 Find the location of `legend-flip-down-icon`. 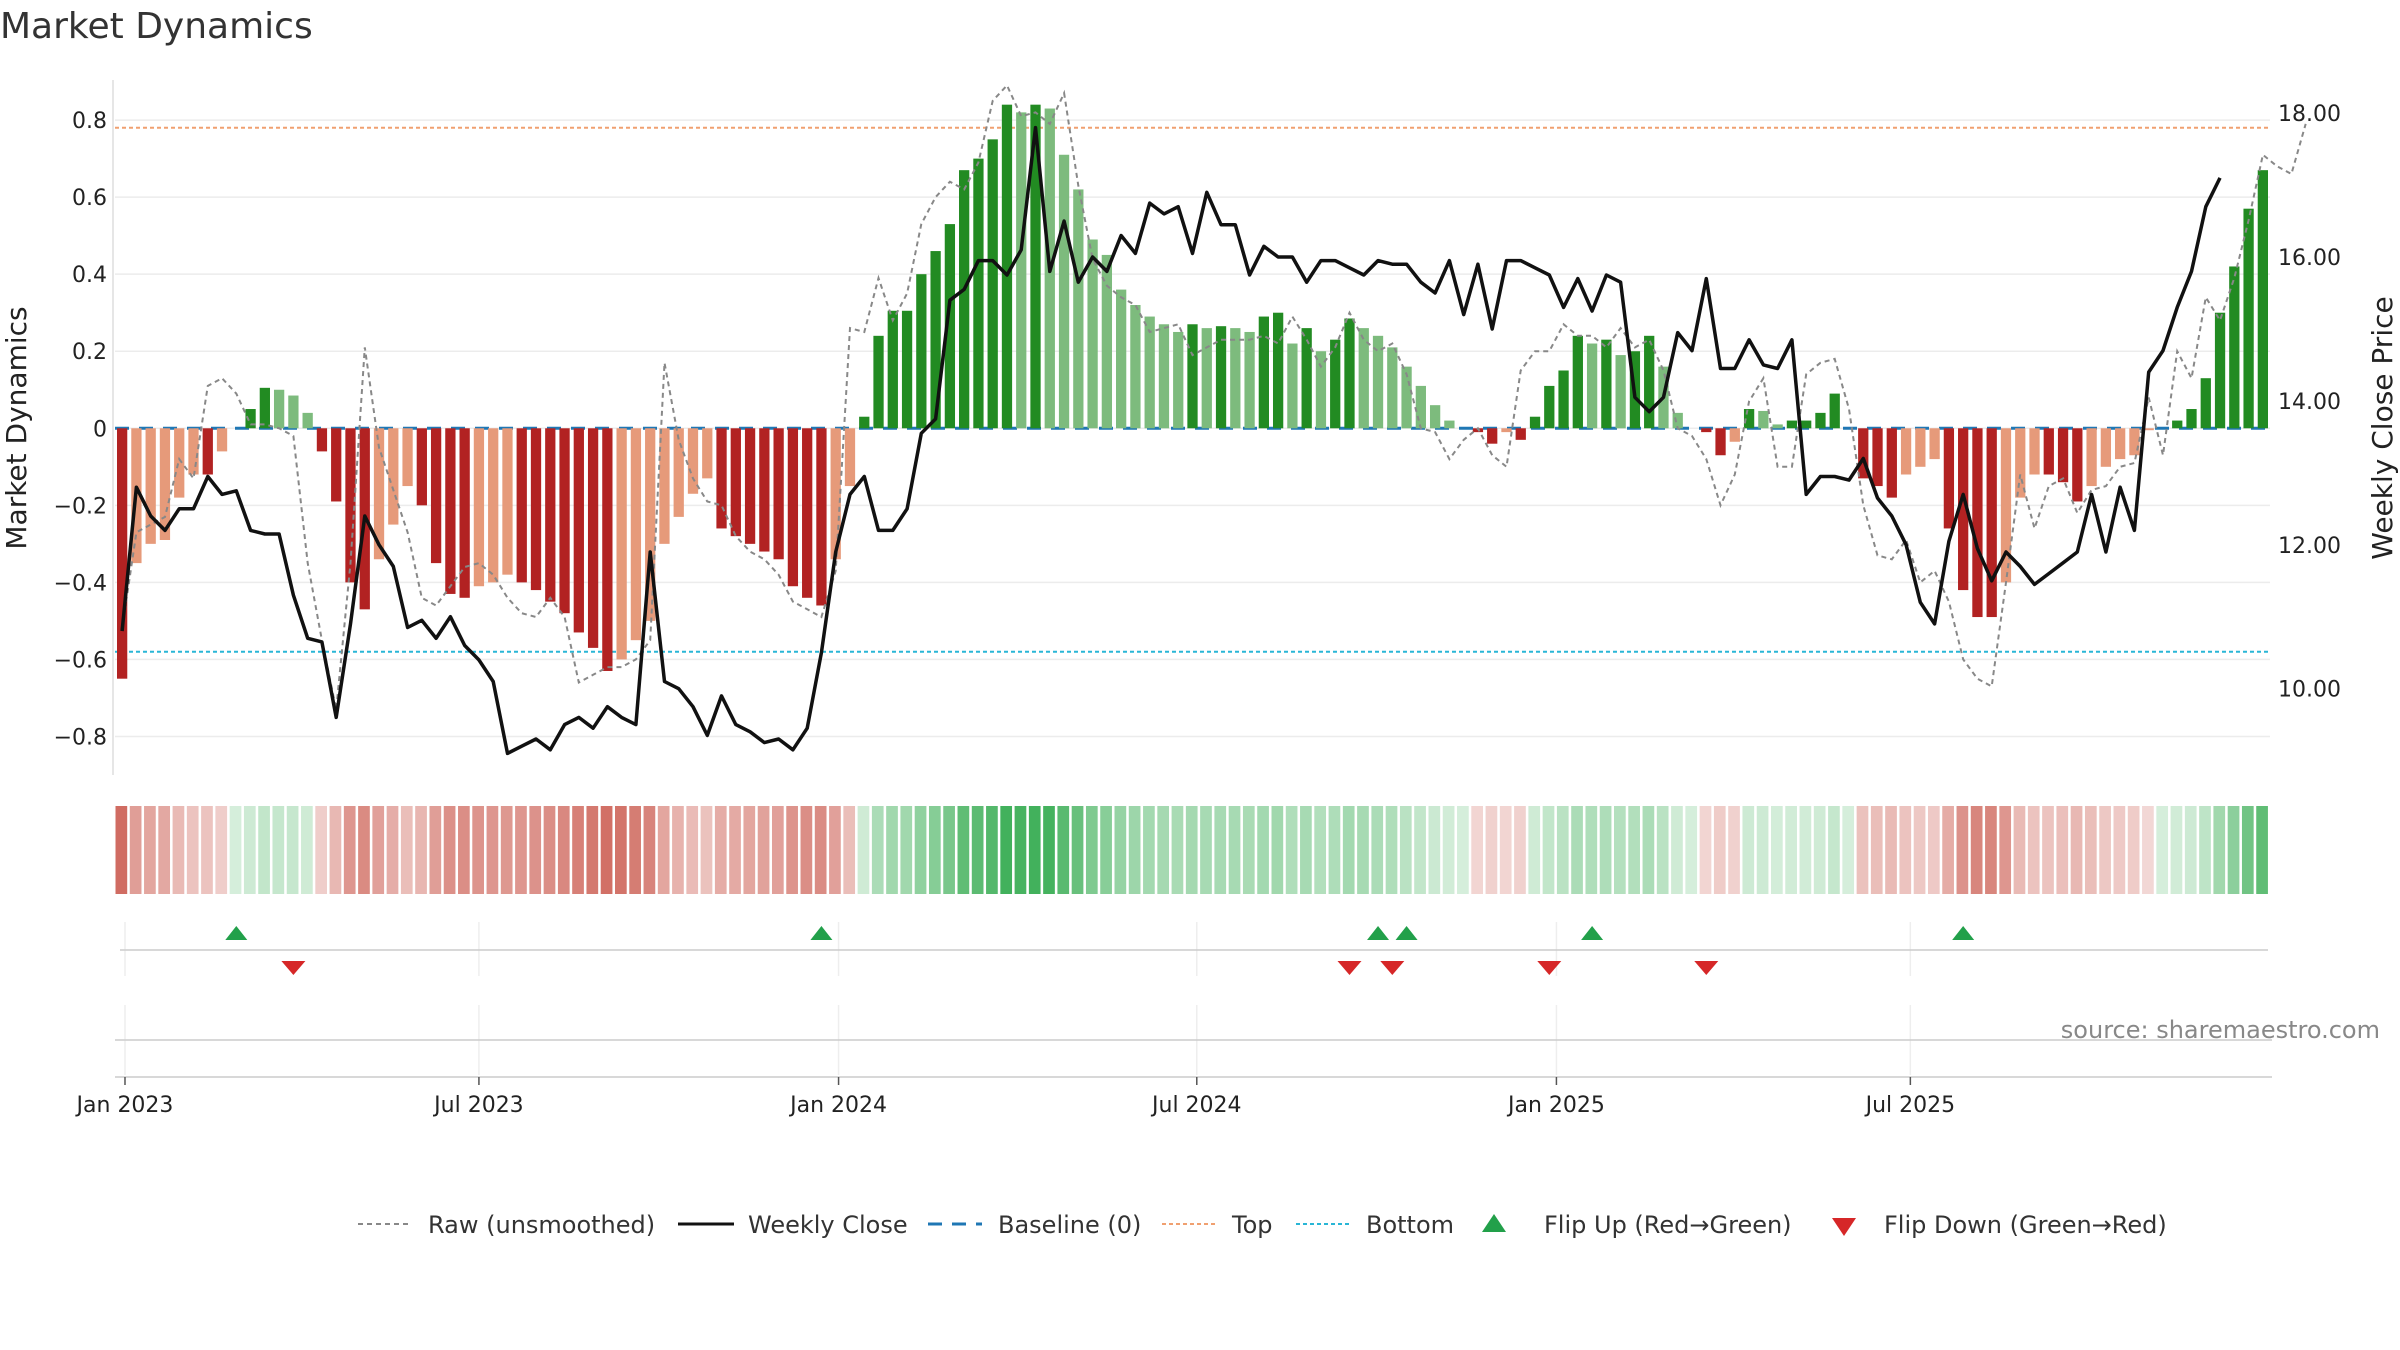

legend-flip-down-icon is located at coordinates (1844, 1227).